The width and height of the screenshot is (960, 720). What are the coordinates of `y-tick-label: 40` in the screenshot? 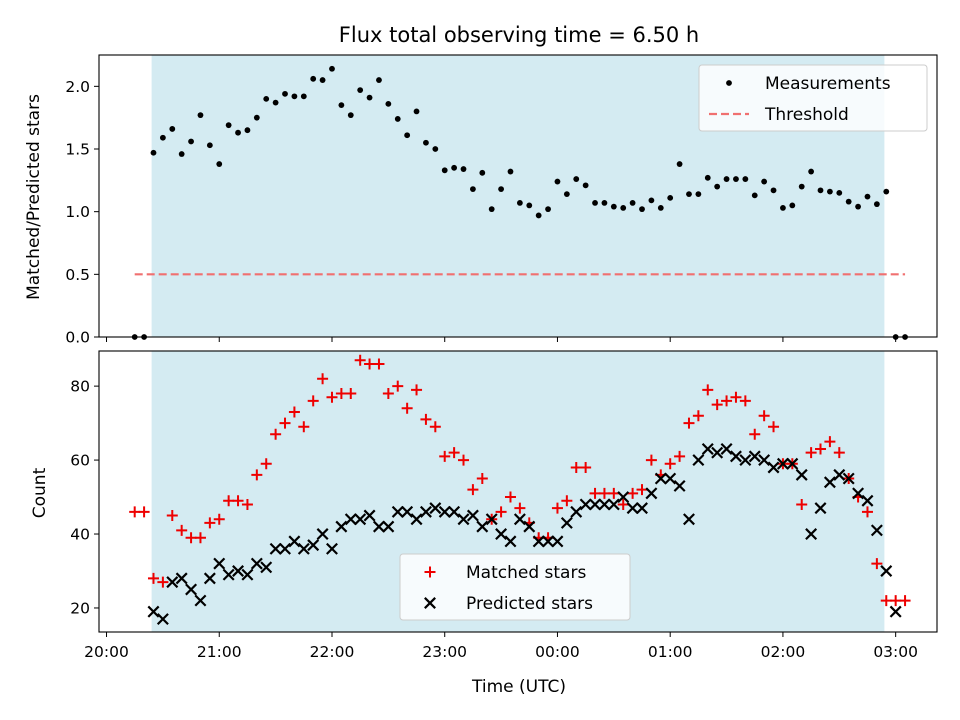 It's located at (80, 535).